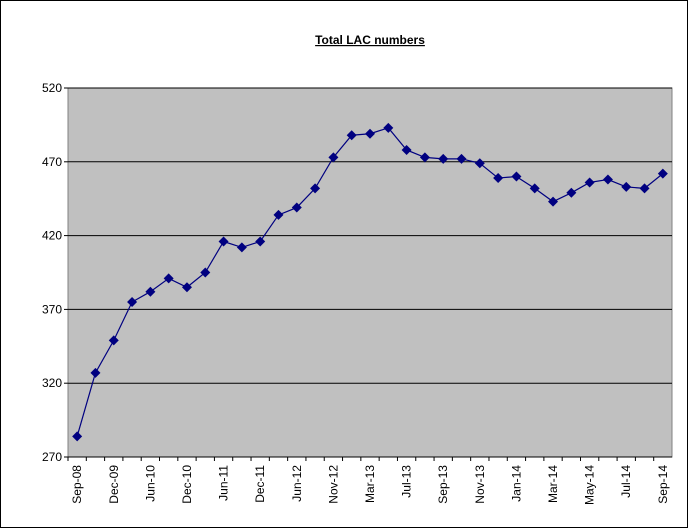 This screenshot has height=528, width=688. Describe the element at coordinates (260, 484) in the screenshot. I see `x-tick-label: Dec-11` at that location.